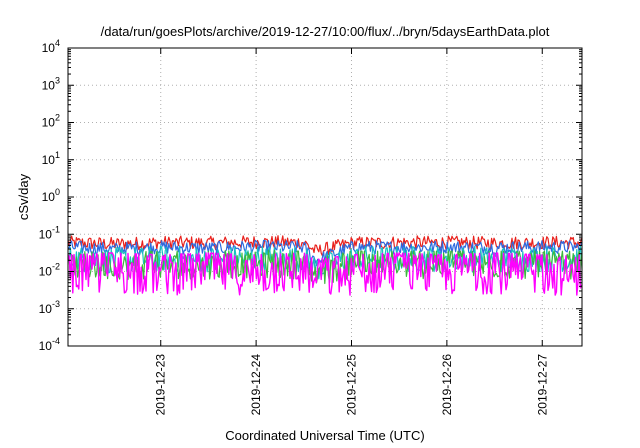  What do you see at coordinates (51, 83) in the screenshot?
I see `y-tick-label: 10³` at bounding box center [51, 83].